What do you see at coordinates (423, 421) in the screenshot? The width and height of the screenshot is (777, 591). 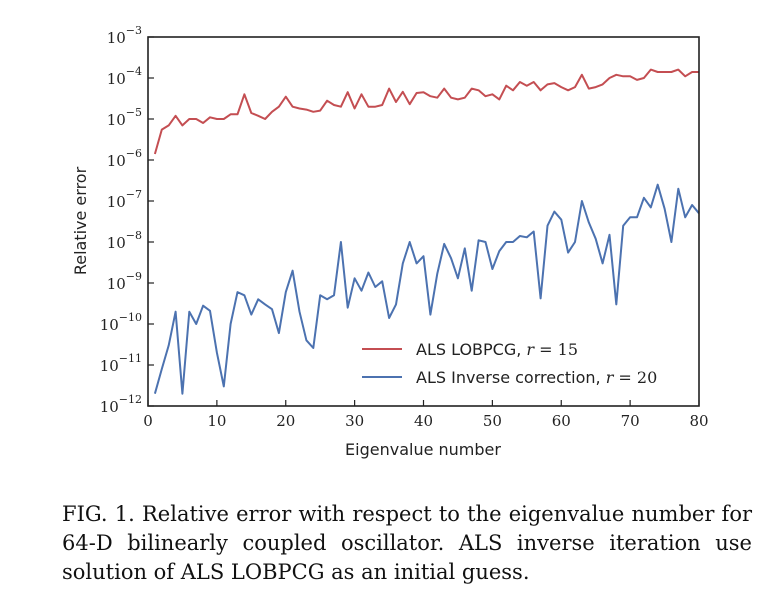 I see `x-tick-label: 40` at bounding box center [423, 421].